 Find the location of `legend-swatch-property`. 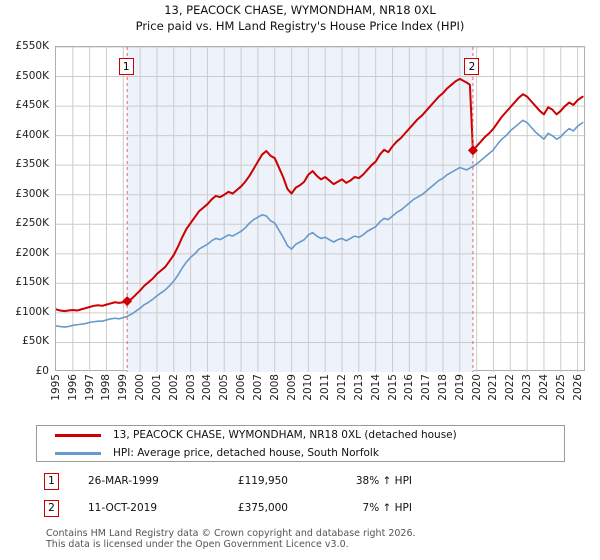

legend-swatch-property is located at coordinates (78, 435).